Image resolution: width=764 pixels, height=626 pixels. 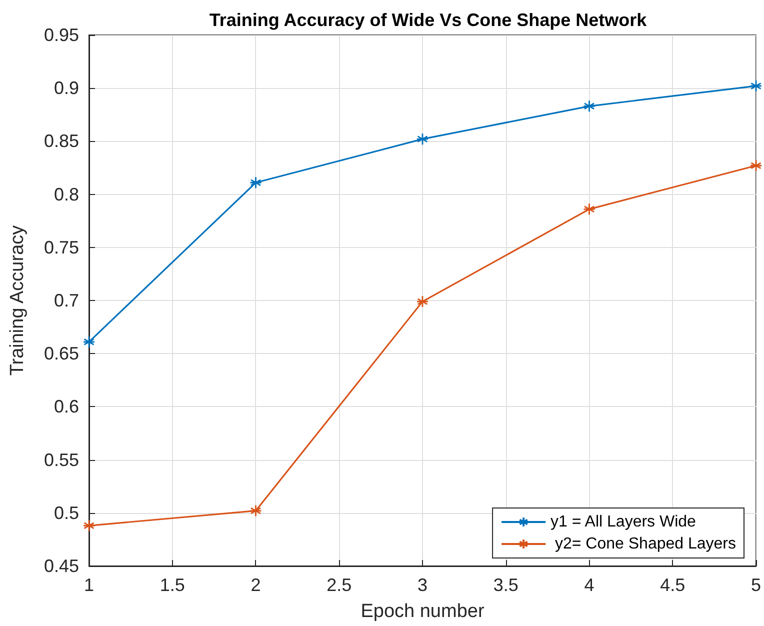 What do you see at coordinates (17, 300) in the screenshot?
I see `y-axis-title: Training Accuracy` at bounding box center [17, 300].